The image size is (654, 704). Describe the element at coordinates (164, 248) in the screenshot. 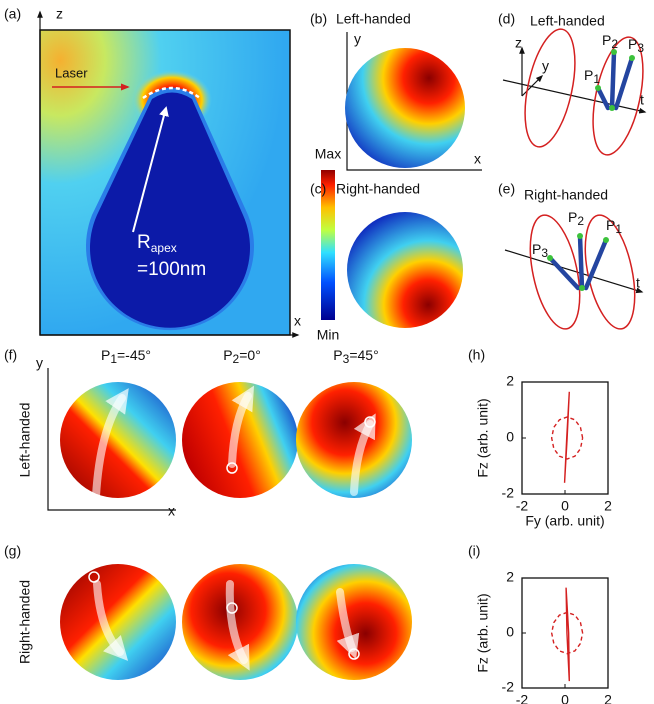

I see `r-sub: apex` at that location.